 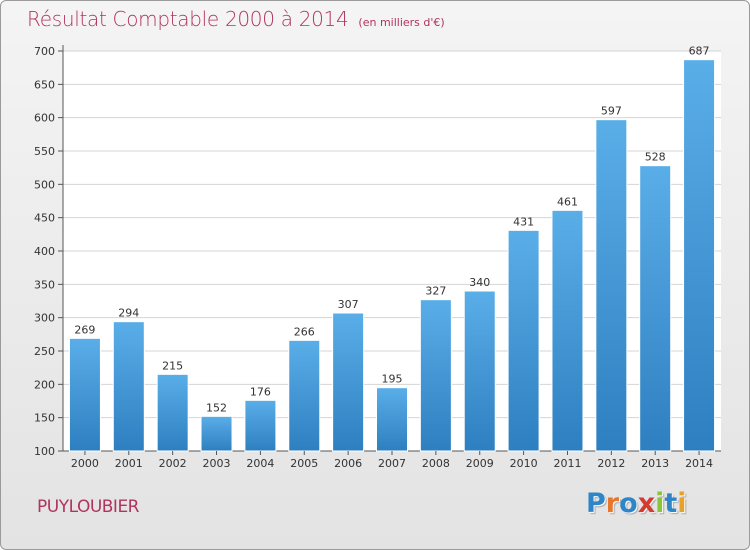 I want to click on data-label: 215, so click(x=172, y=365).